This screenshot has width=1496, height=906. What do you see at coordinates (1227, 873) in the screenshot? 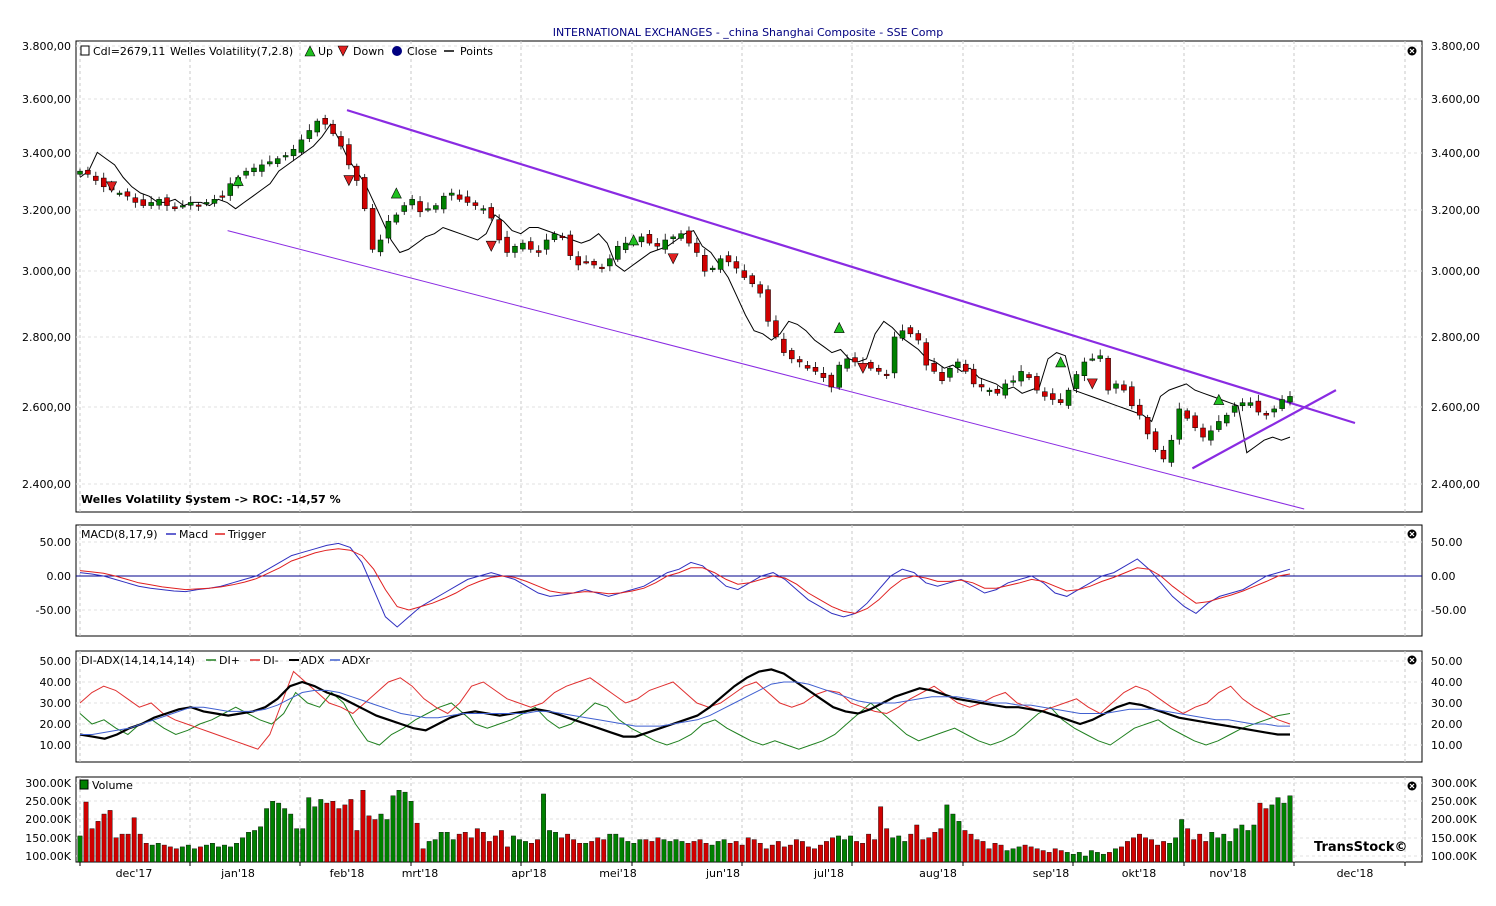
I see `x-tick-label: nov'18` at bounding box center [1227, 873].